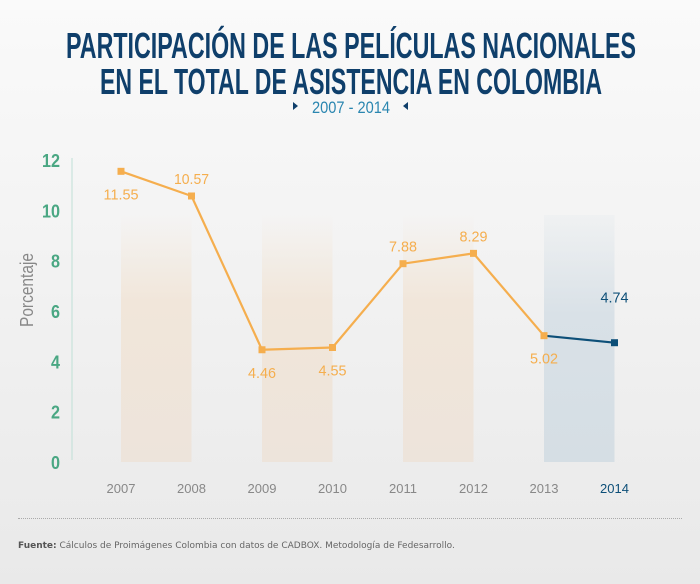  I want to click on x-tick-label: 2013, so click(544, 488).